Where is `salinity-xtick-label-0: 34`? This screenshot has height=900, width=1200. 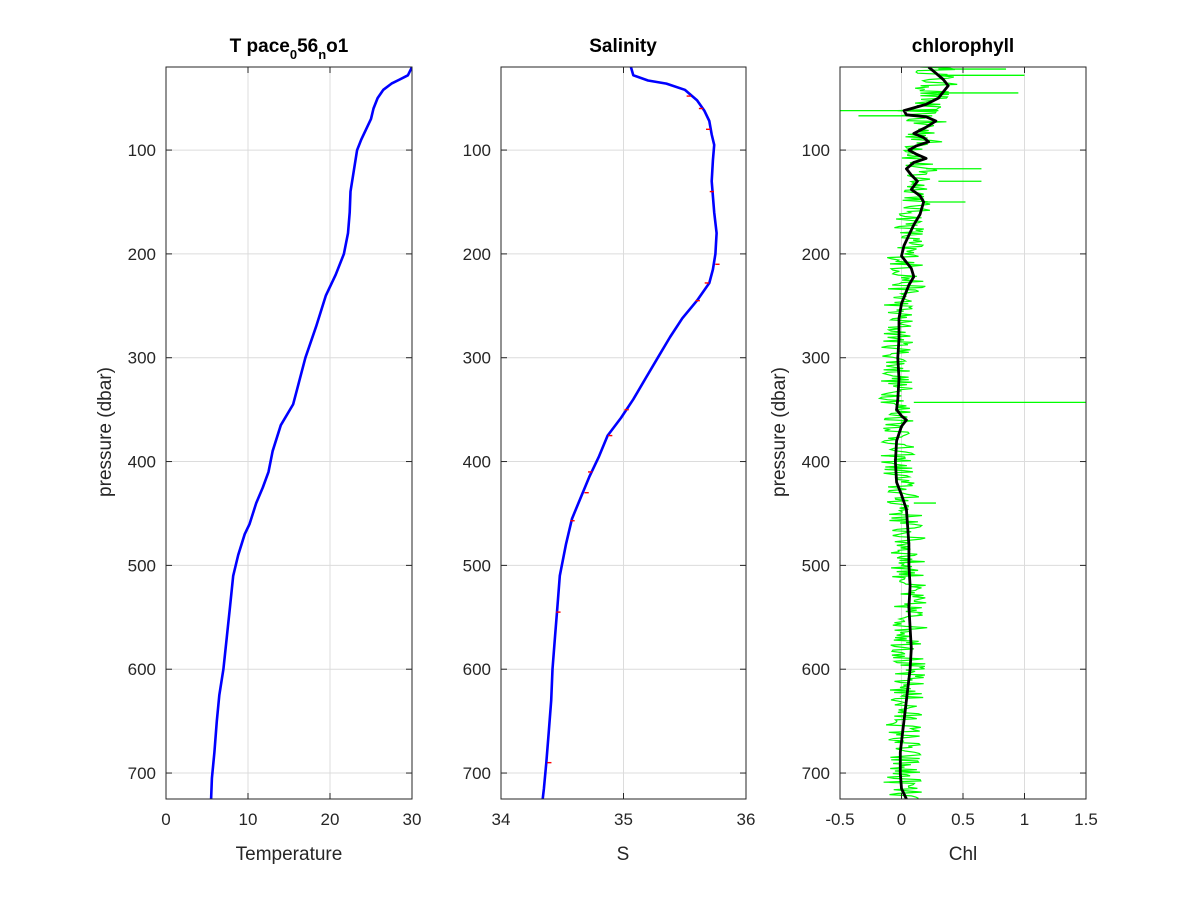
salinity-xtick-label-0: 34 is located at coordinates (501, 819).